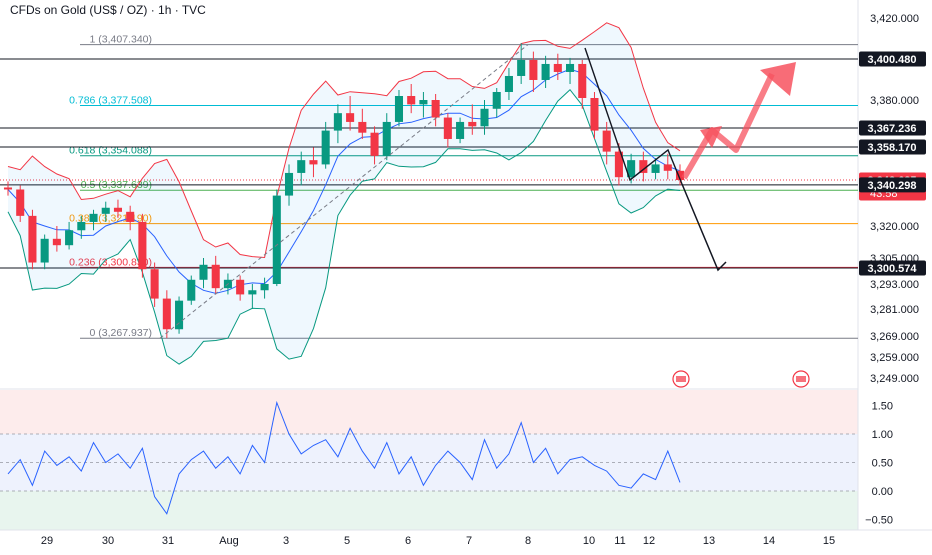  I want to click on time-tick-label-0: 29, so click(47, 541).